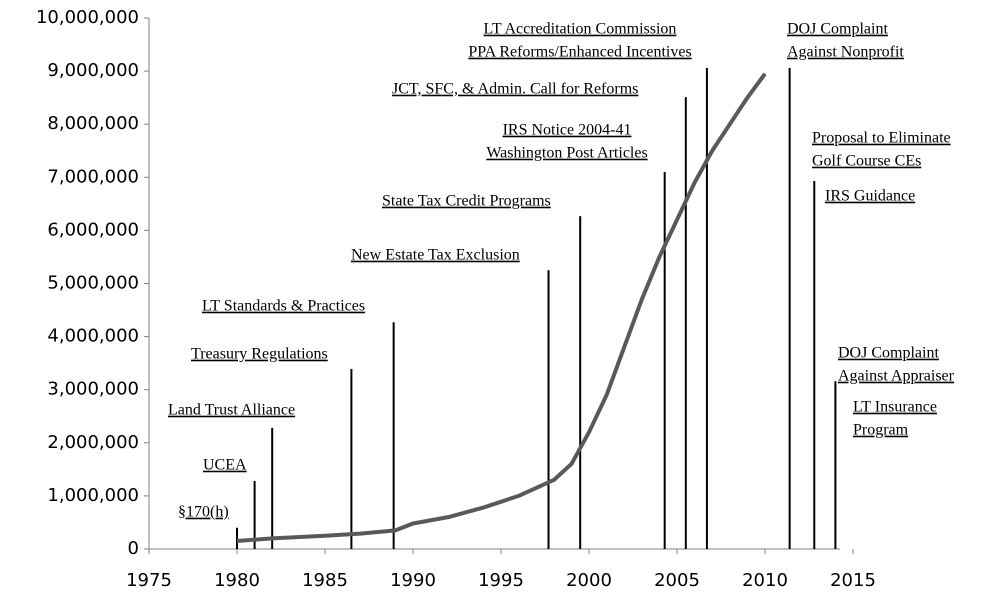 This screenshot has height=594, width=981. Describe the element at coordinates (881, 430) in the screenshot. I see `event-label: Program` at that location.